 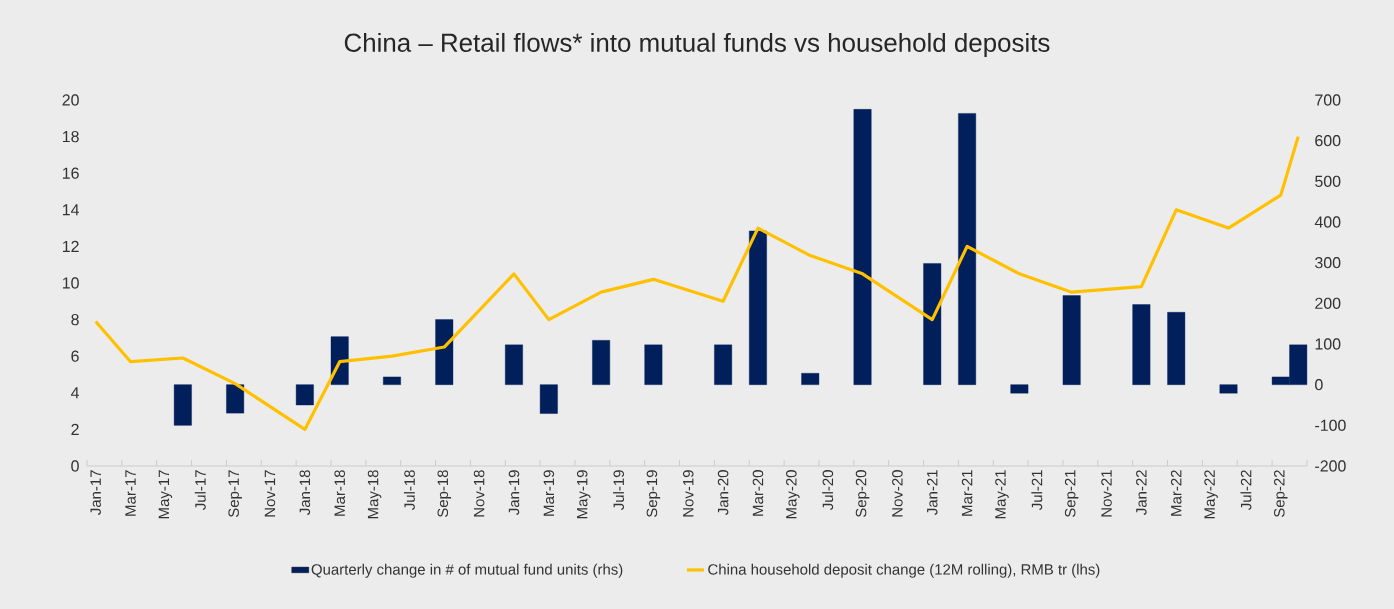 I want to click on y-tick-label: 2, so click(x=75, y=429).